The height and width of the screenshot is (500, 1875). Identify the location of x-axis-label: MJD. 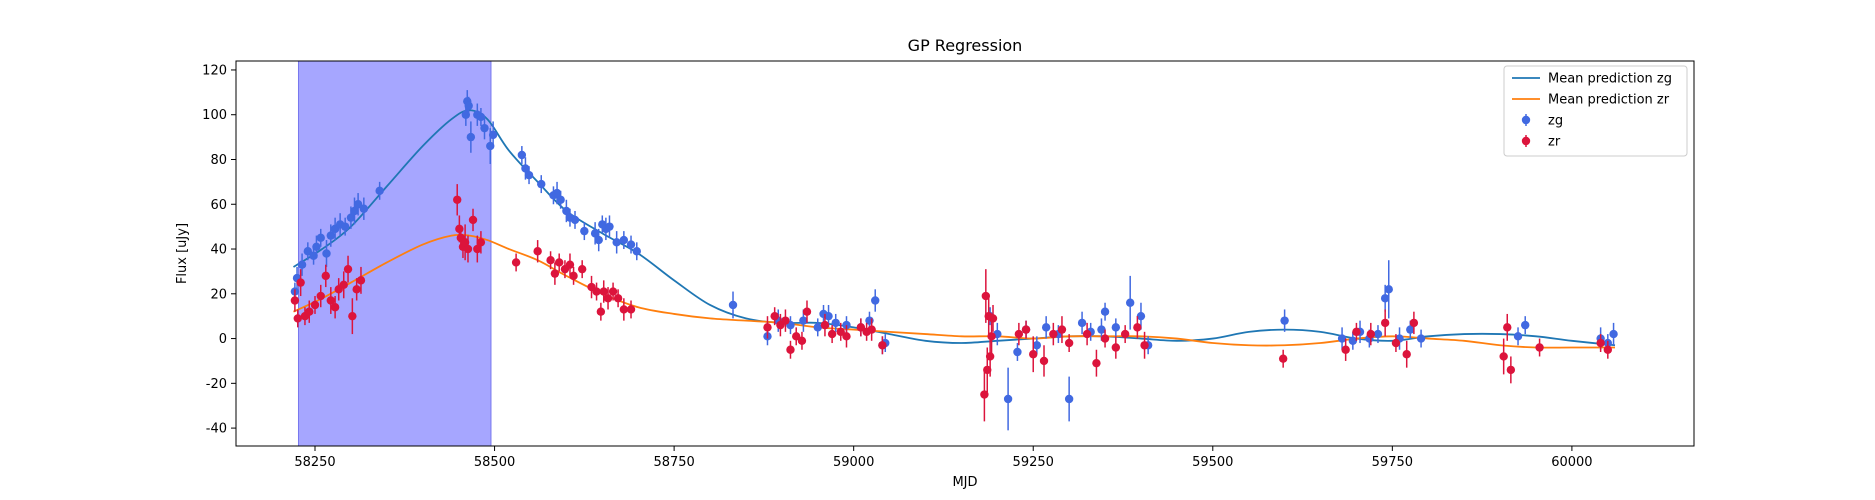
(964, 482).